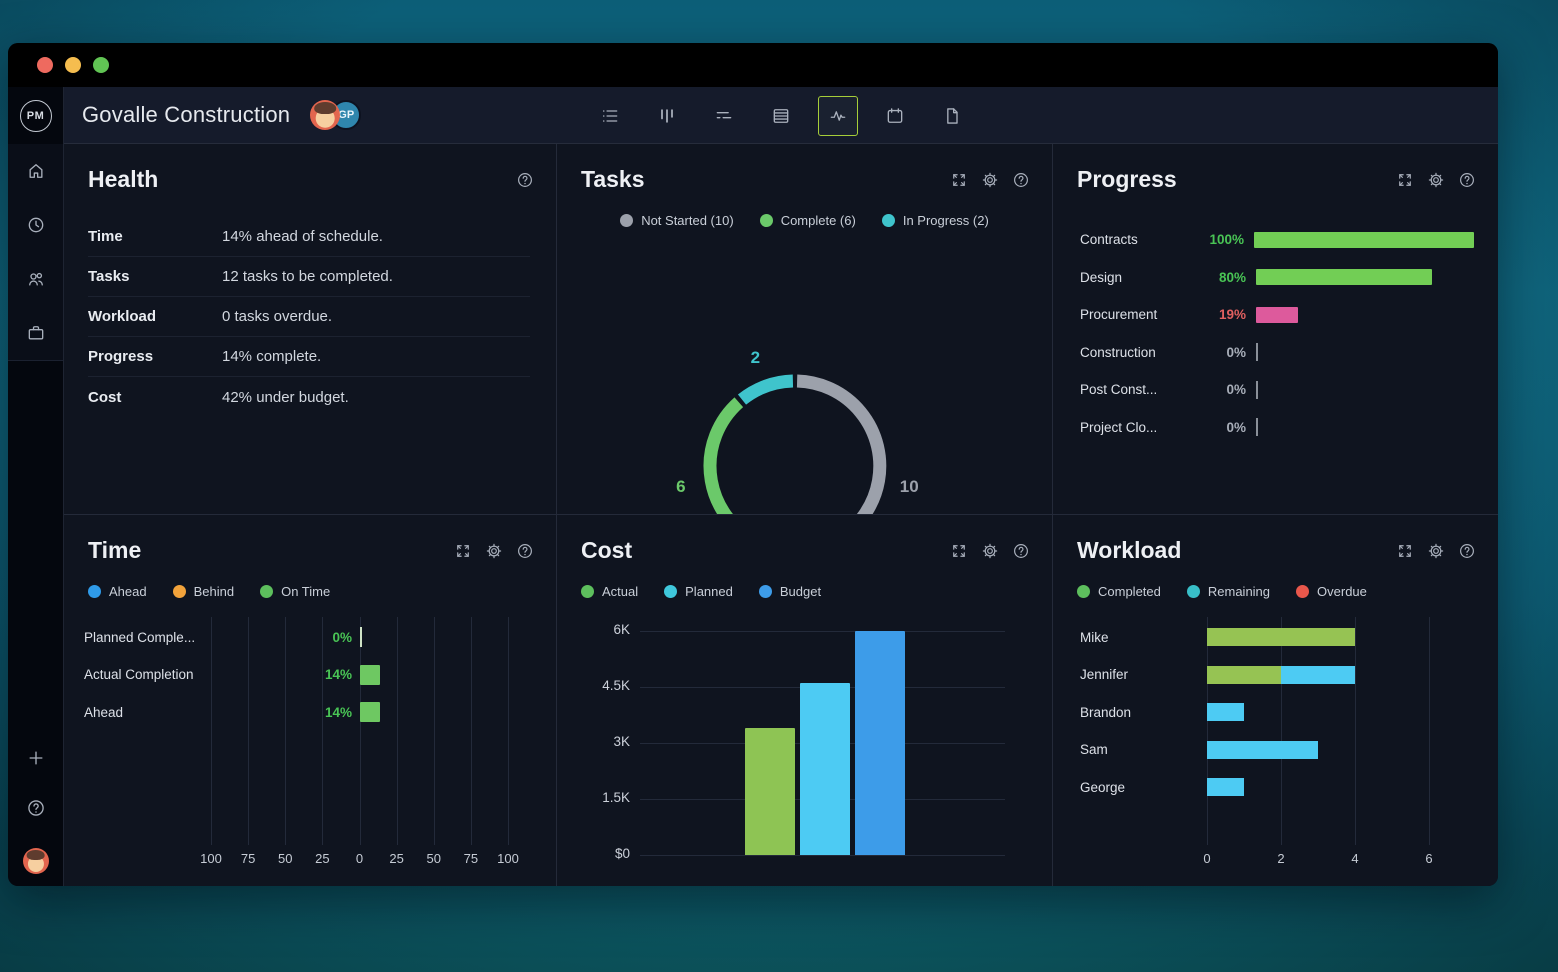 The height and width of the screenshot is (972, 1558). Describe the element at coordinates (1094, 637) in the screenshot. I see `workload-row-label: Mike` at that location.